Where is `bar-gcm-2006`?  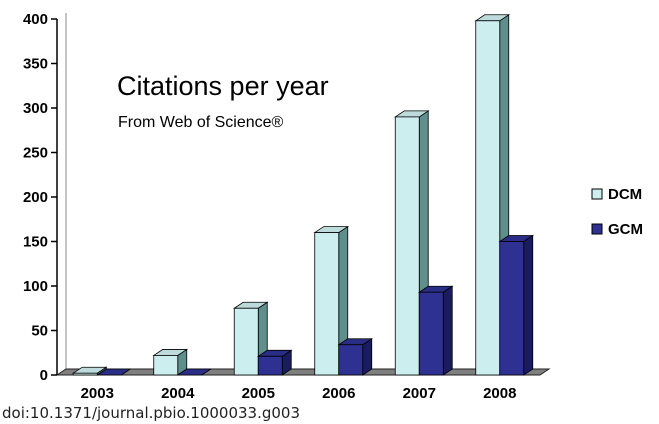
bar-gcm-2006 is located at coordinates (355, 356).